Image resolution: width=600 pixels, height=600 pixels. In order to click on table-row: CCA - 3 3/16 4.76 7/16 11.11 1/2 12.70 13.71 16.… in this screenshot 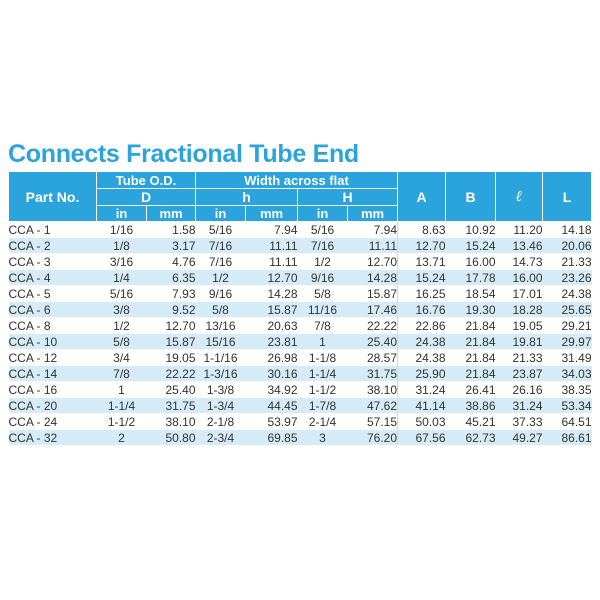, I will do `click(300, 261)`.